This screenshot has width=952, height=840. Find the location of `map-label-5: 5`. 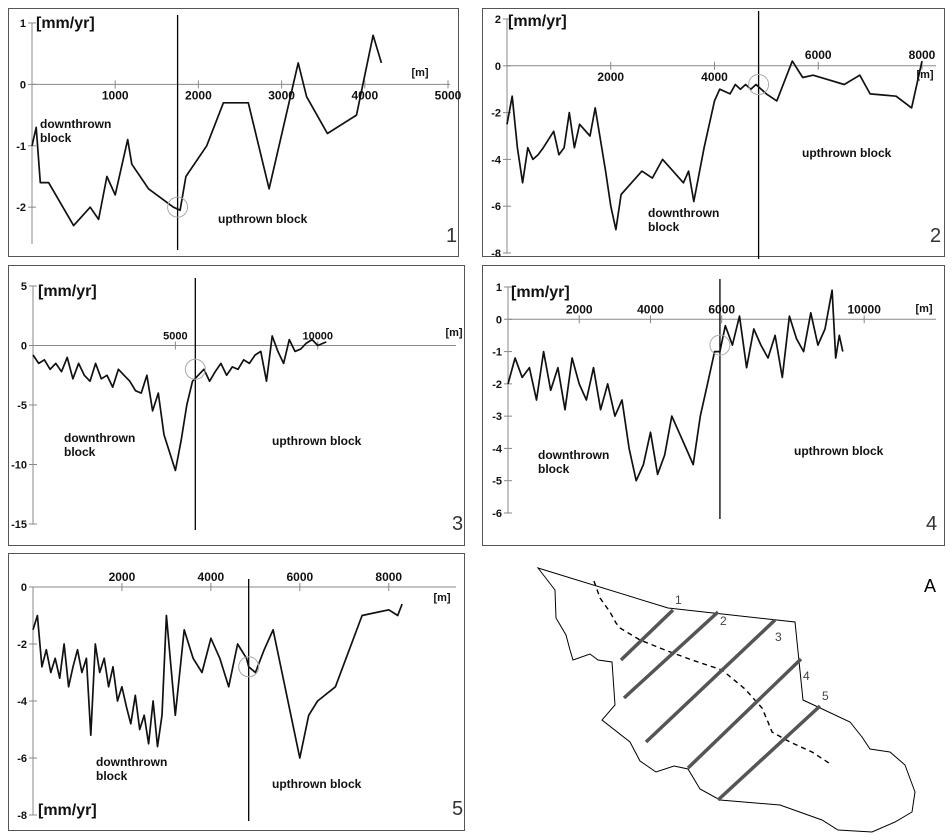

map-label-5: 5 is located at coordinates (825, 696).